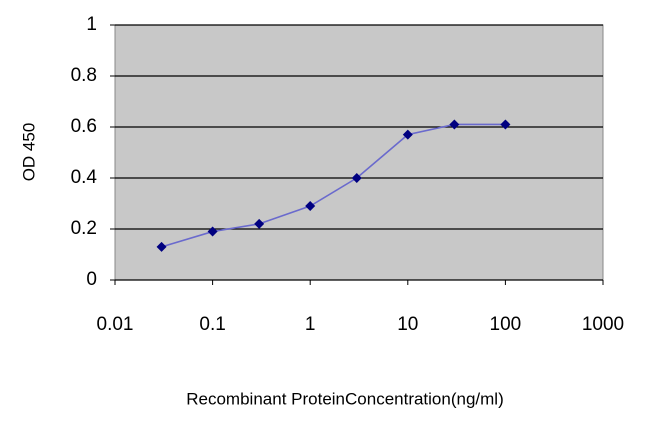  I want to click on y-tick-label: 0, so click(91, 279).